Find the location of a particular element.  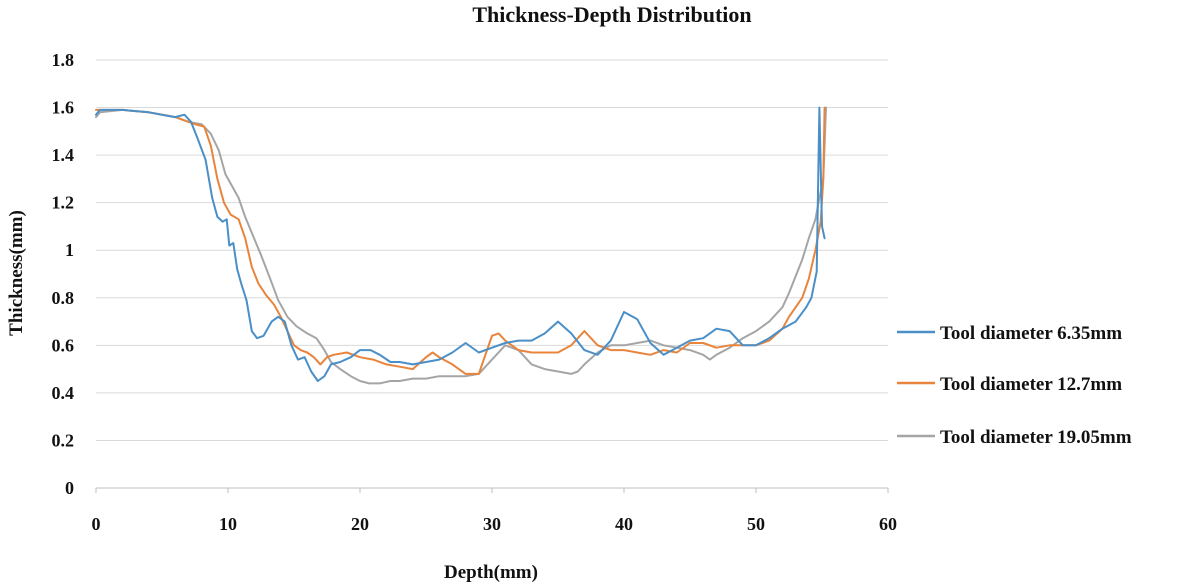

y-tick-label: 1 is located at coordinates (69, 250).